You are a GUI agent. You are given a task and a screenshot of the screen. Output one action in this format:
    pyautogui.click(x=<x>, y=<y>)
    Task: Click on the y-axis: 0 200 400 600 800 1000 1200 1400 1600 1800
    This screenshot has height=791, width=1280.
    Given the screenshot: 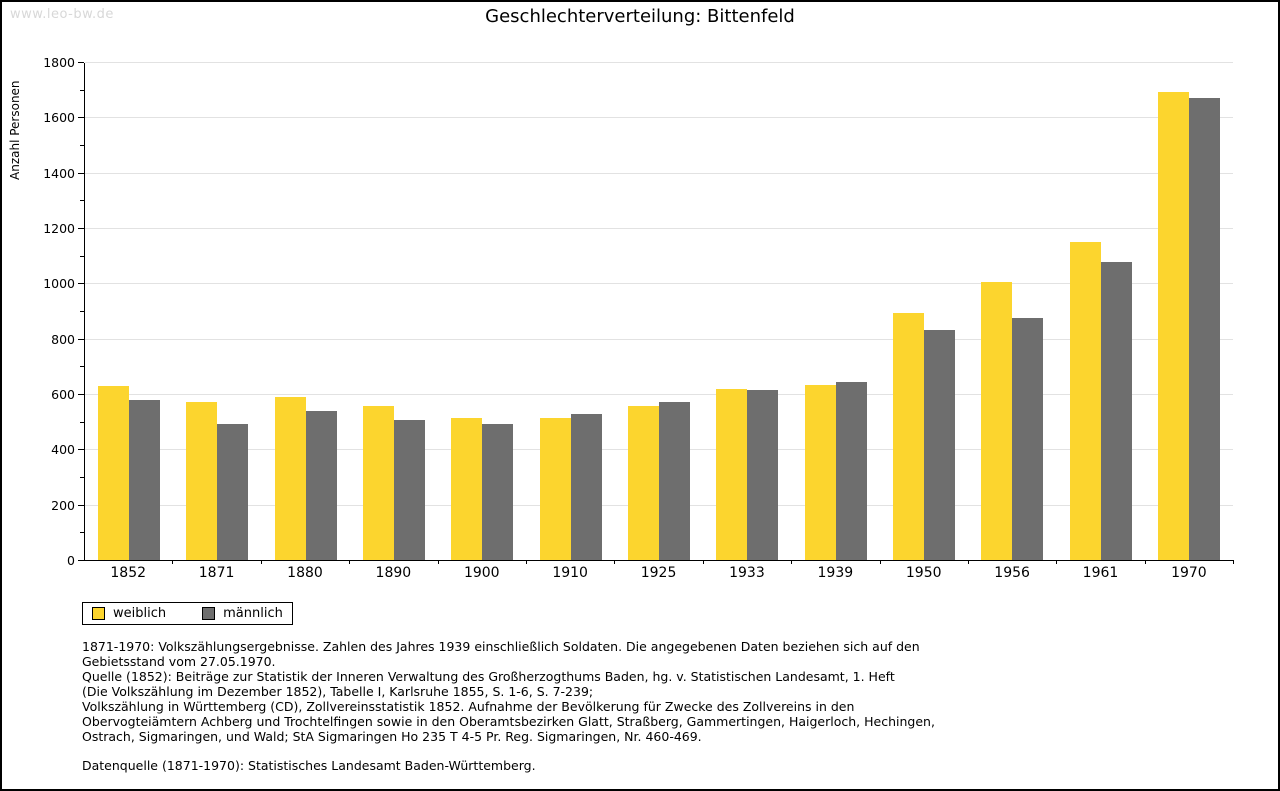 What is the action you would take?
    pyautogui.click(x=43, y=311)
    